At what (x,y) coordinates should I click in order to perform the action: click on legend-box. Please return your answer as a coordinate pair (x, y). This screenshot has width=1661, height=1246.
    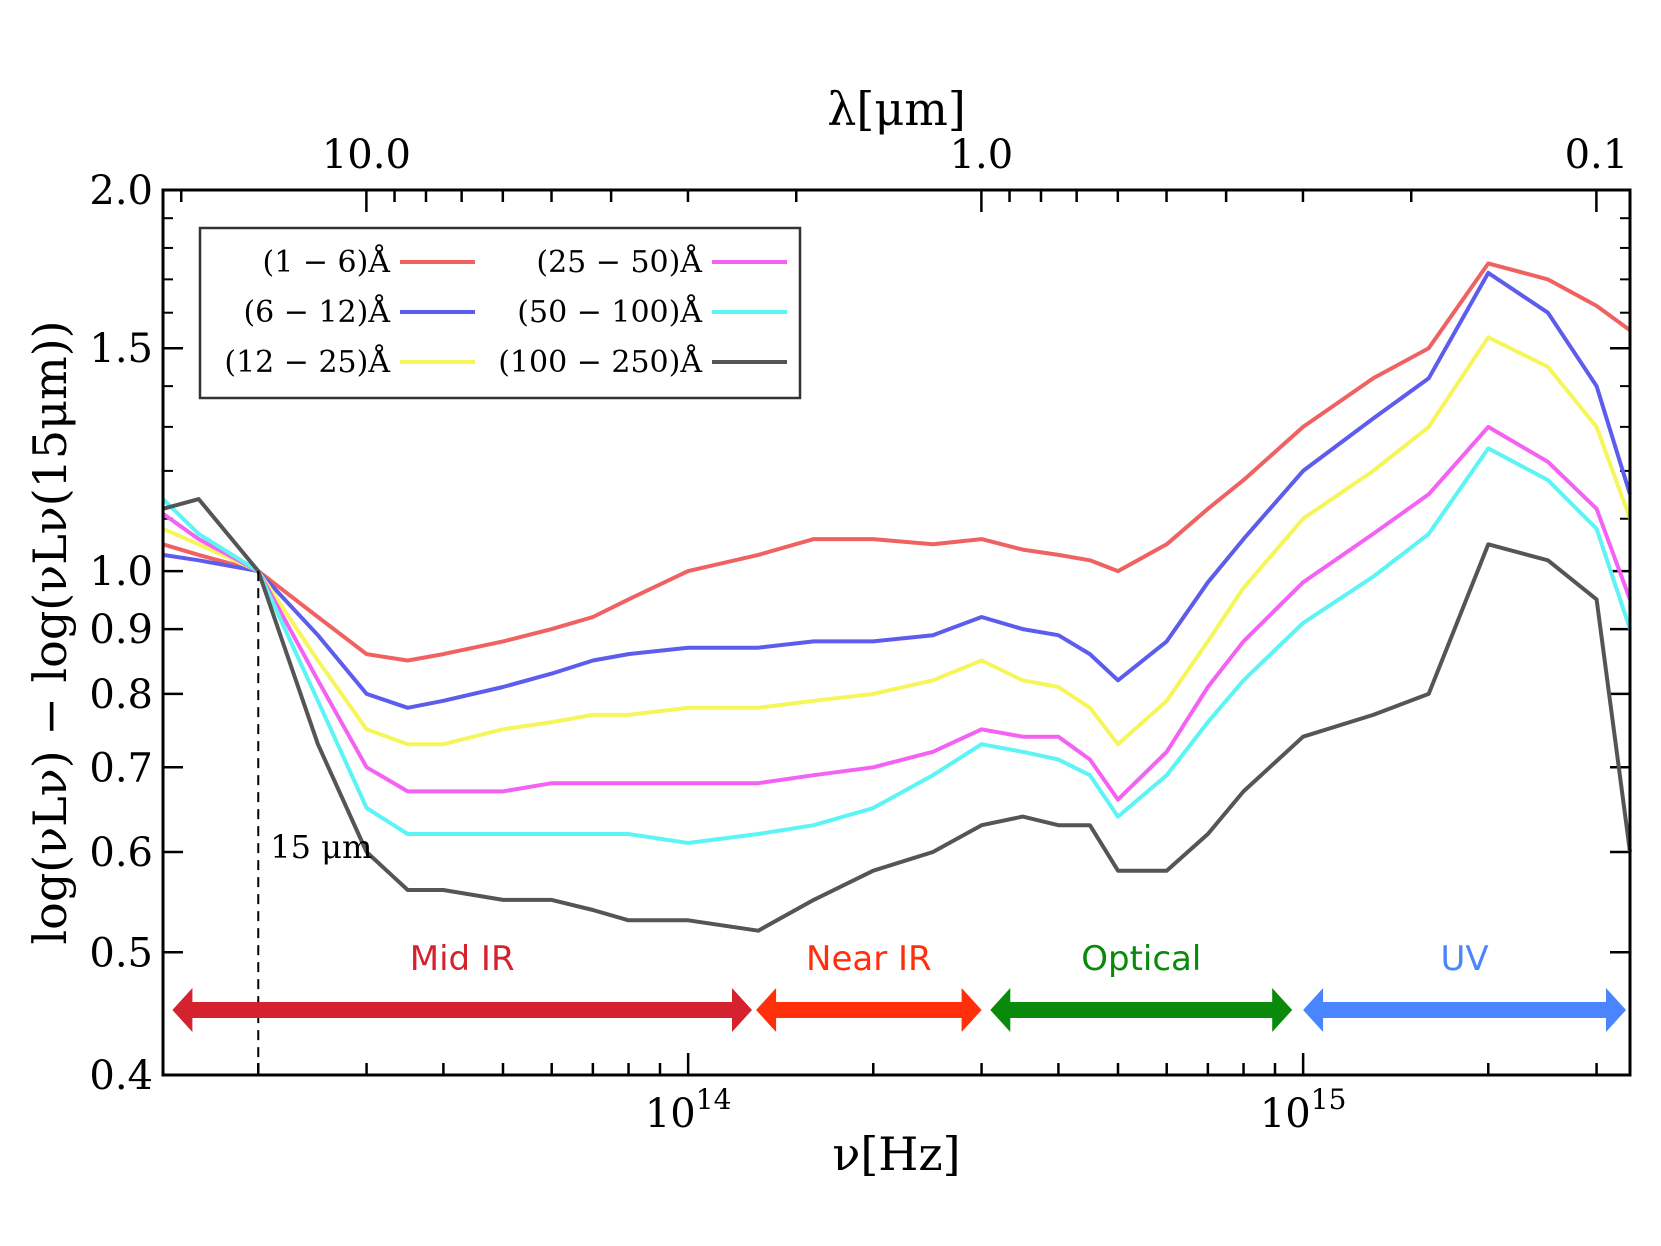
    Looking at the image, I should click on (500, 313).